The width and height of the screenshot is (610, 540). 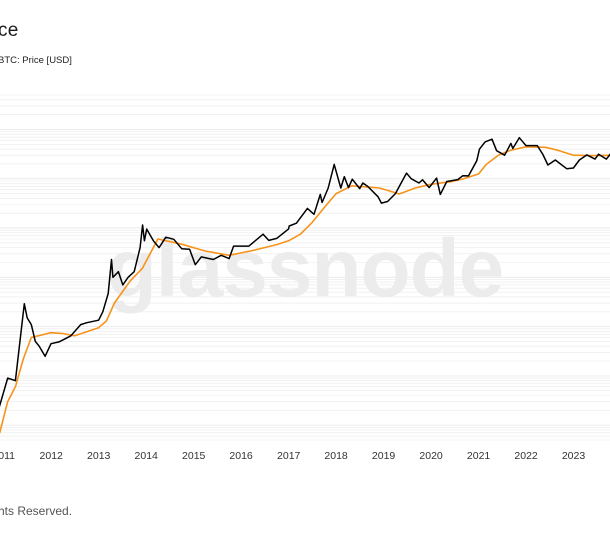 What do you see at coordinates (289, 456) in the screenshot?
I see `x-tick-label: 2017` at bounding box center [289, 456].